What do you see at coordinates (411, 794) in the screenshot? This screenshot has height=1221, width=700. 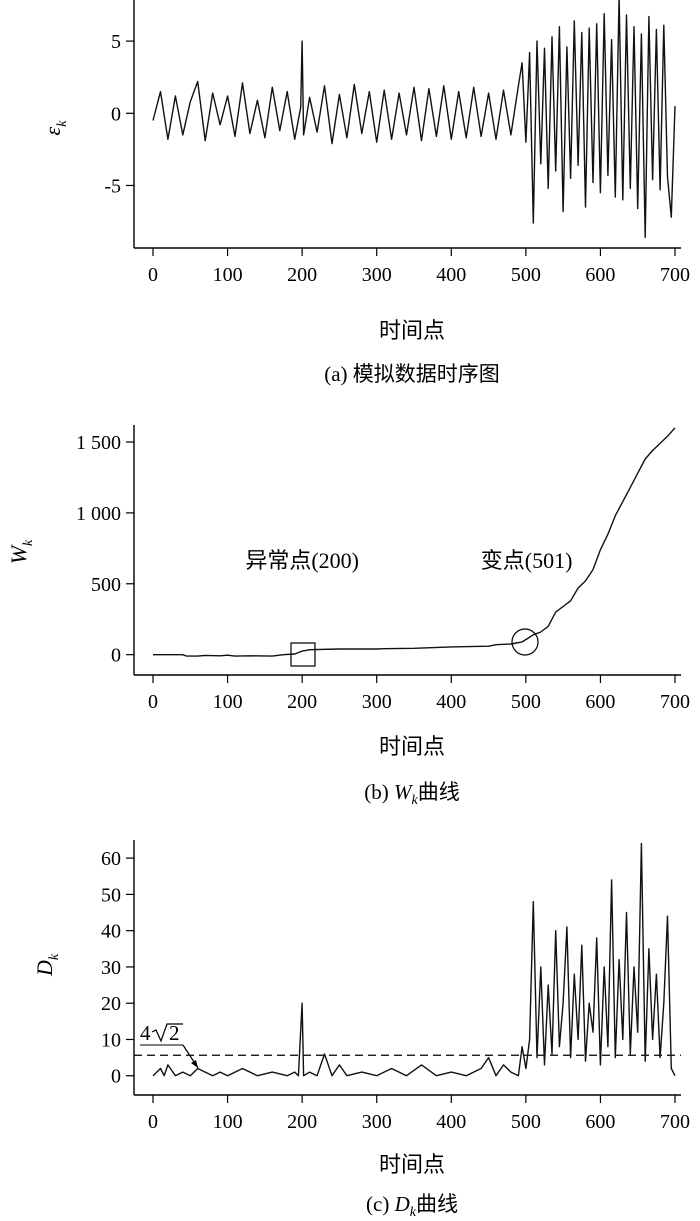 I see `panel-b-caption: (b) Wk曲线` at bounding box center [411, 794].